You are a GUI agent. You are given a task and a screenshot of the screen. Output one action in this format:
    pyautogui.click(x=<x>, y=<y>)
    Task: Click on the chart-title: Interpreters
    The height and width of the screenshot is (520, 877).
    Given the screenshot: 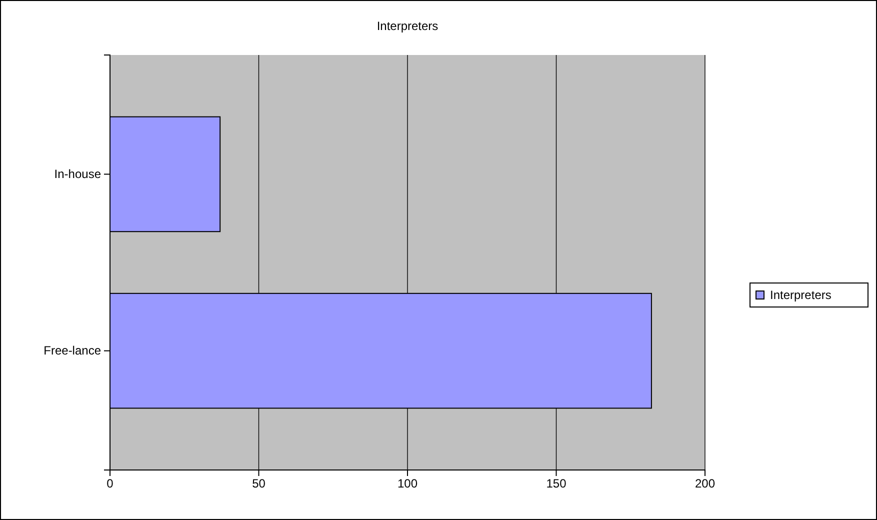 What is the action you would take?
    pyautogui.click(x=407, y=26)
    